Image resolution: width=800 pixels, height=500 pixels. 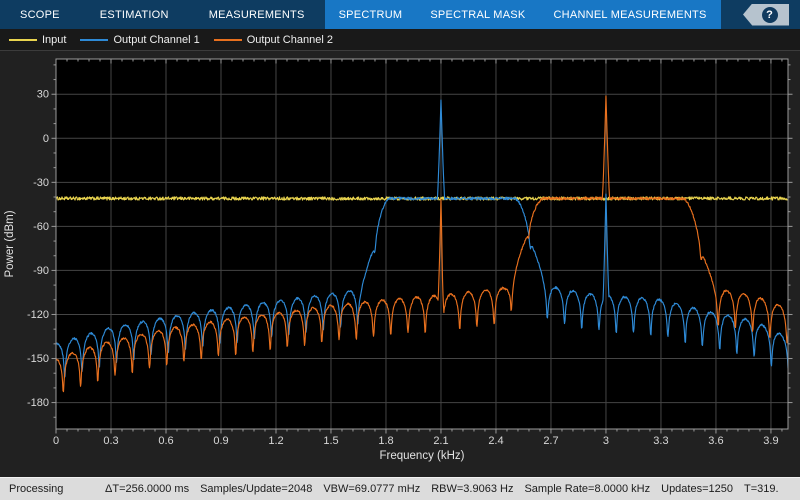 I want to click on legend-label-output-channel-1: Output Channel 1, so click(x=156, y=39).